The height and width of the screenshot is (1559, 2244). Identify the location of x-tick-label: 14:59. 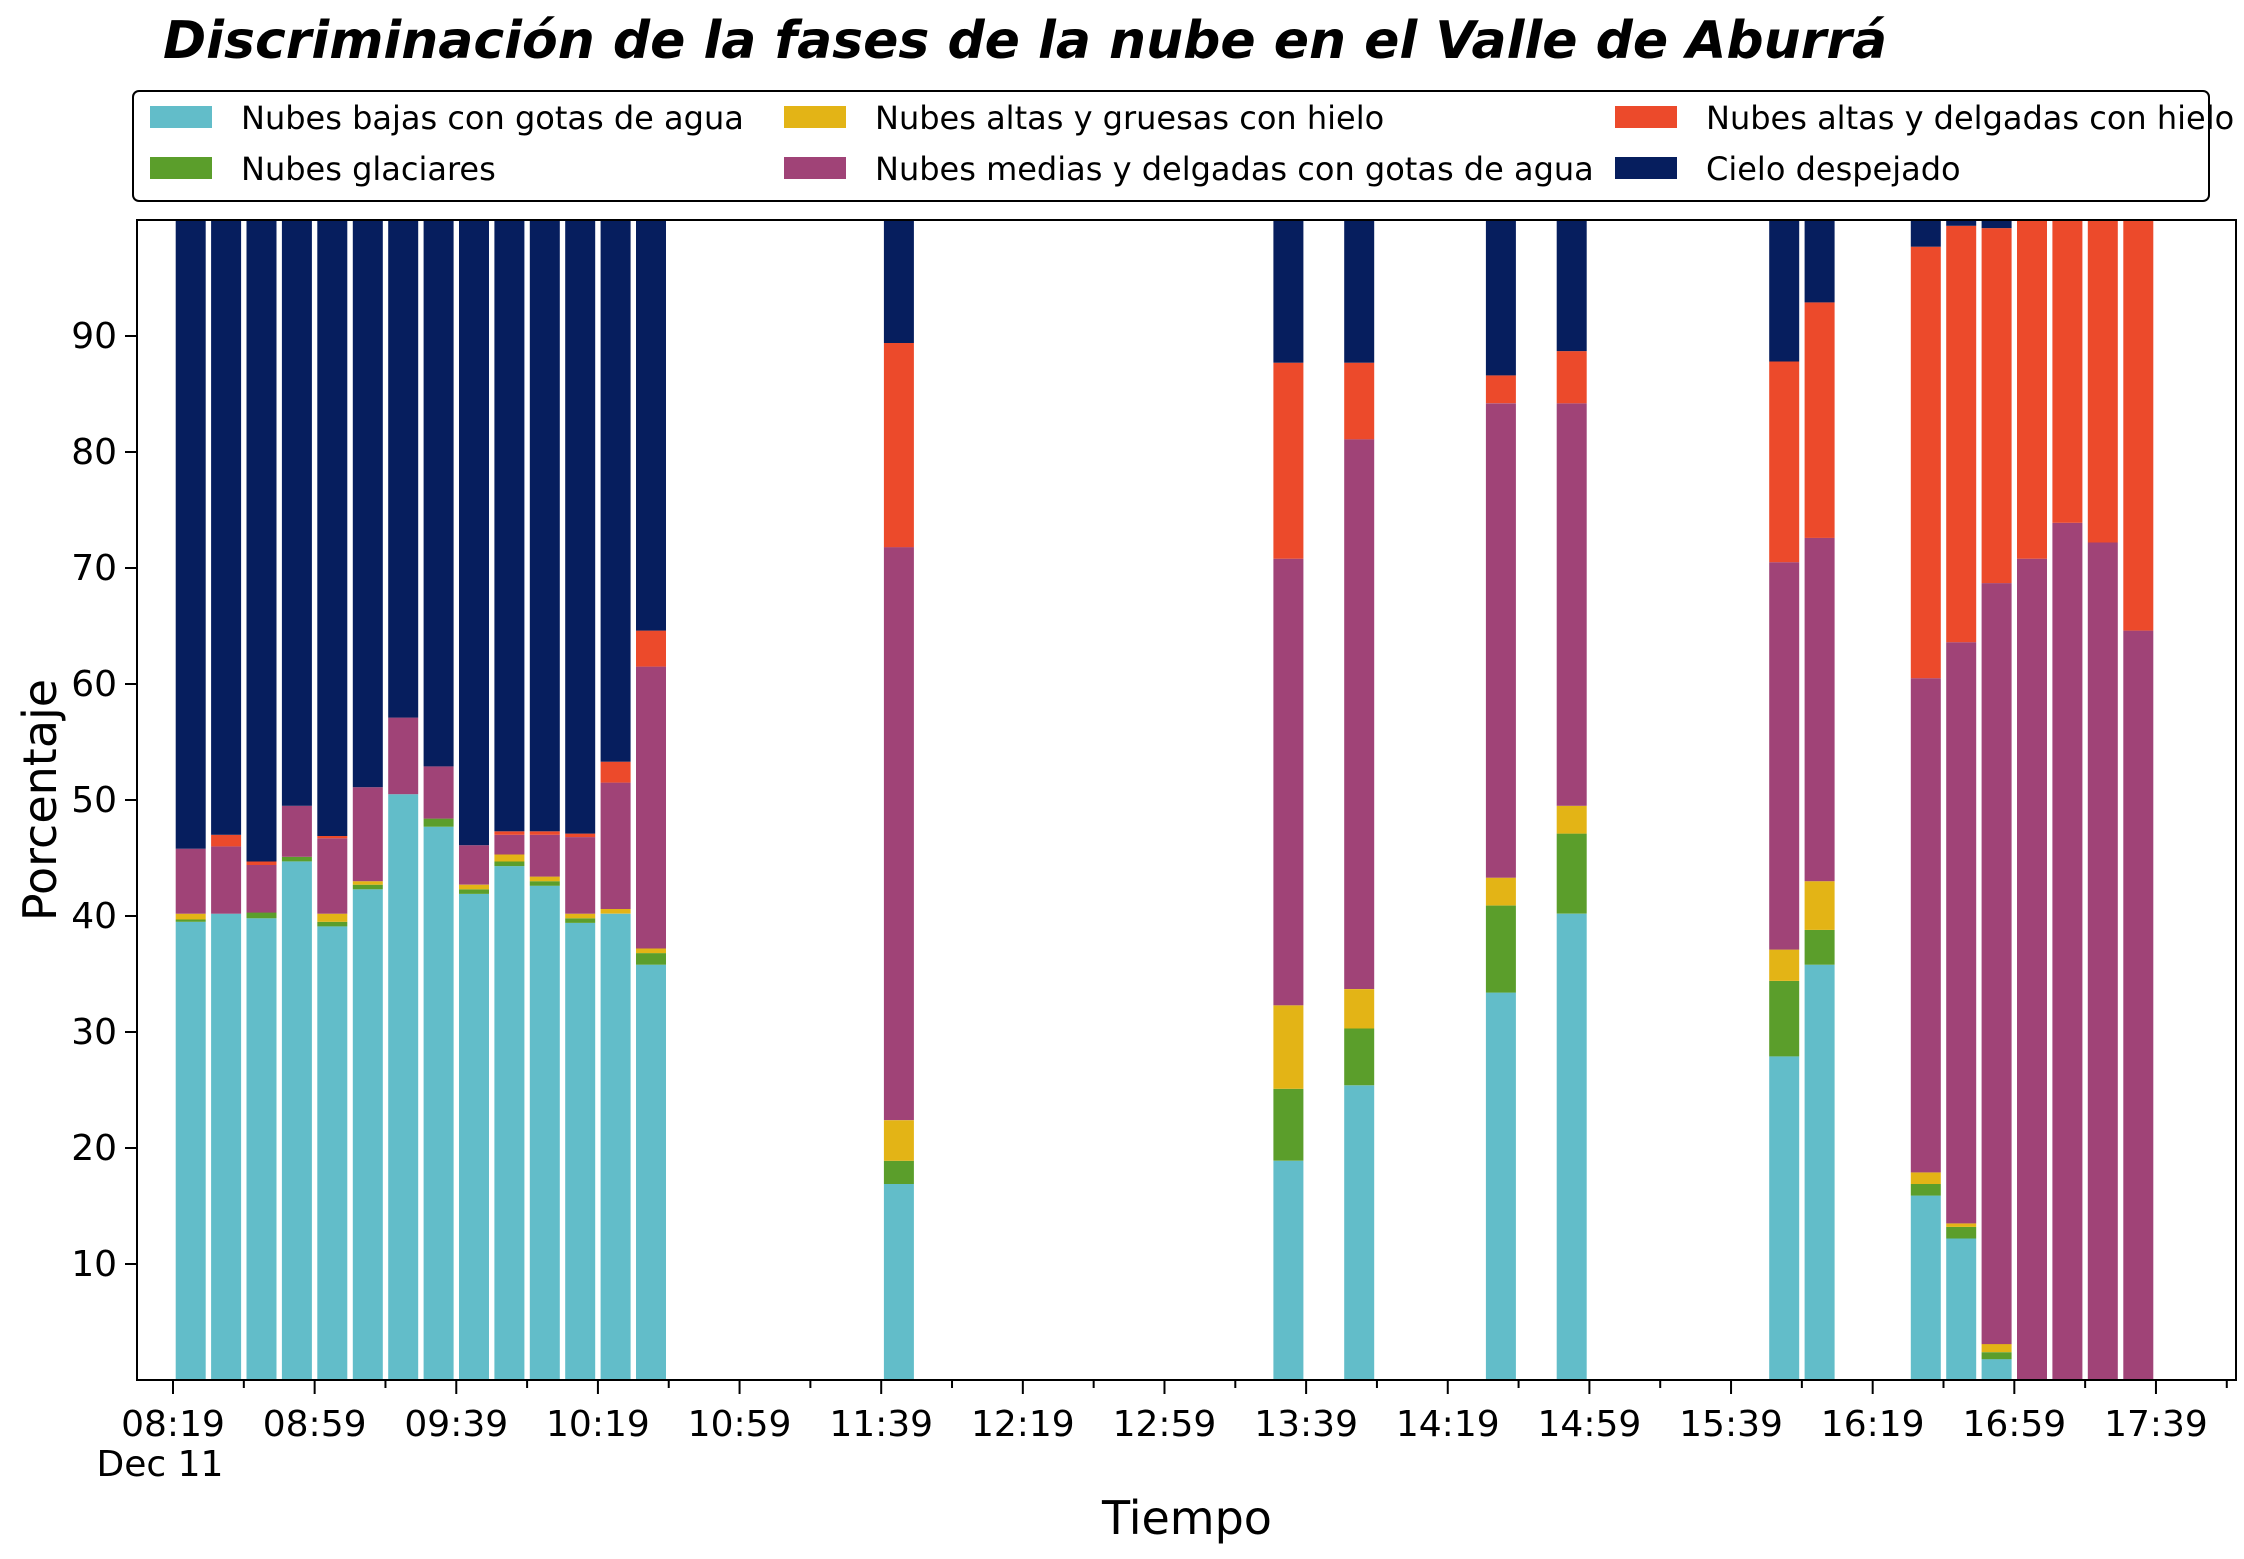
(1590, 1424).